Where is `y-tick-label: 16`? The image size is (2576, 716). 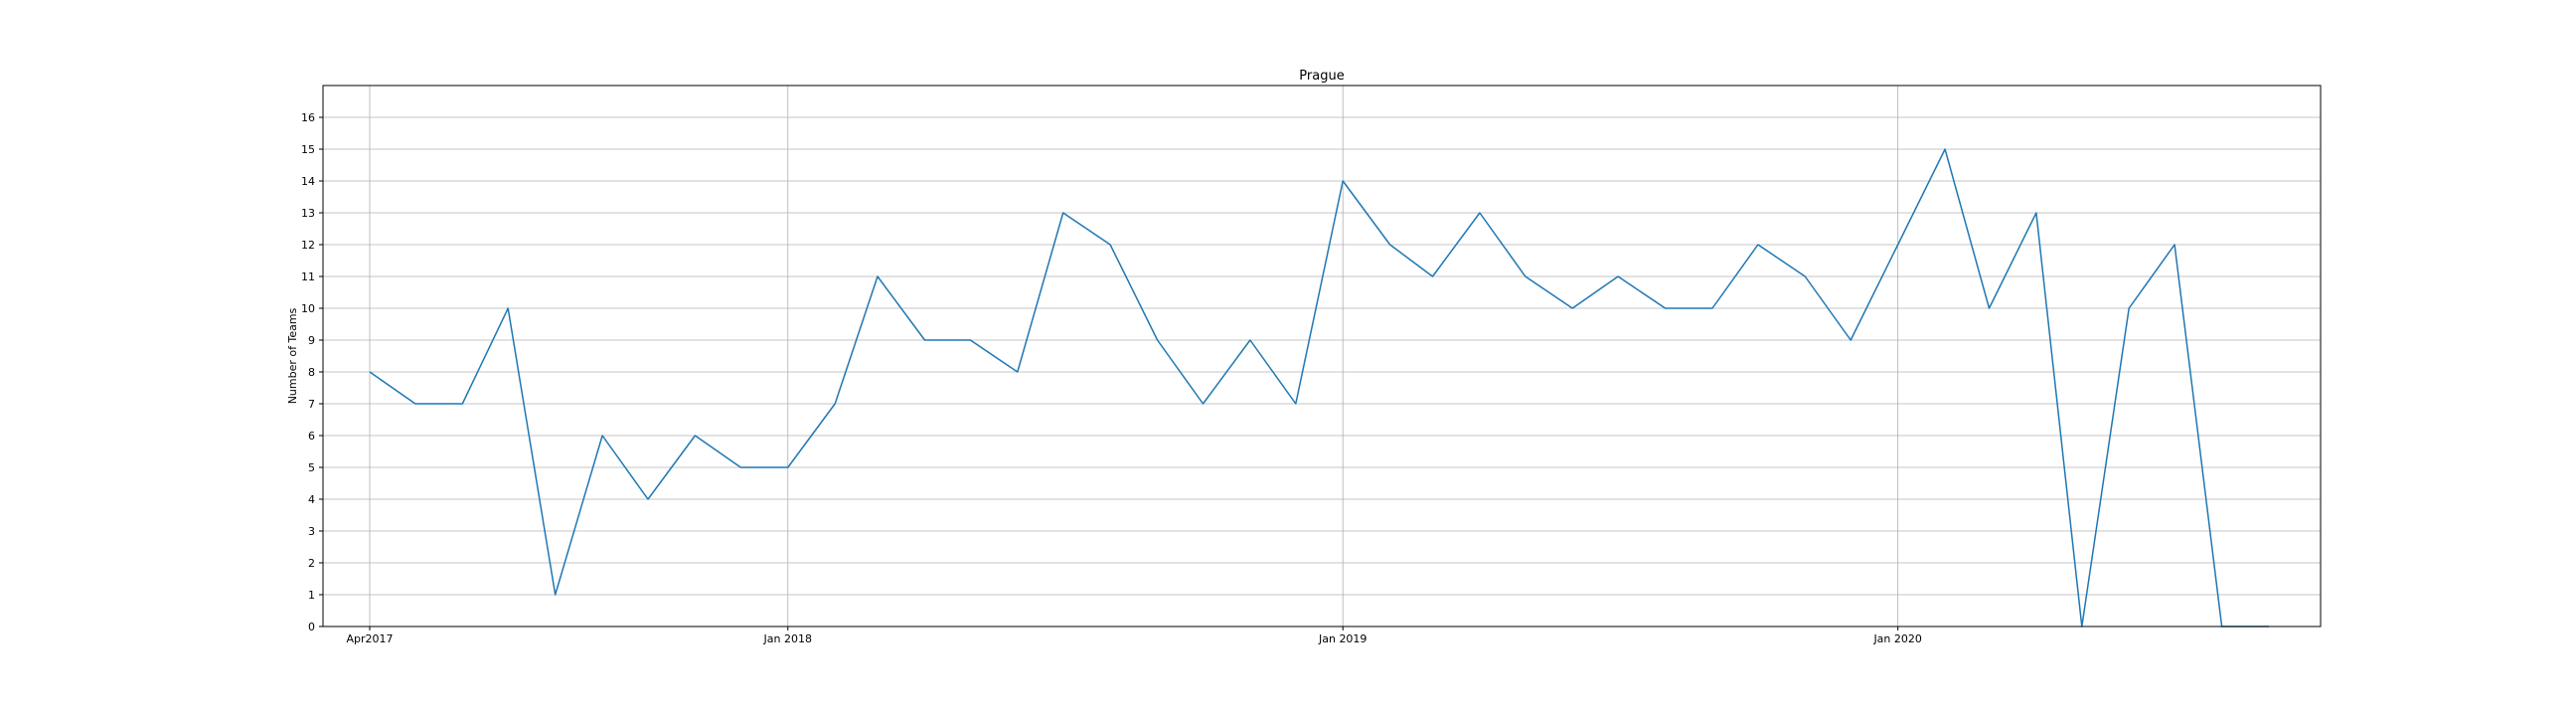
y-tick-label: 16 is located at coordinates (308, 118).